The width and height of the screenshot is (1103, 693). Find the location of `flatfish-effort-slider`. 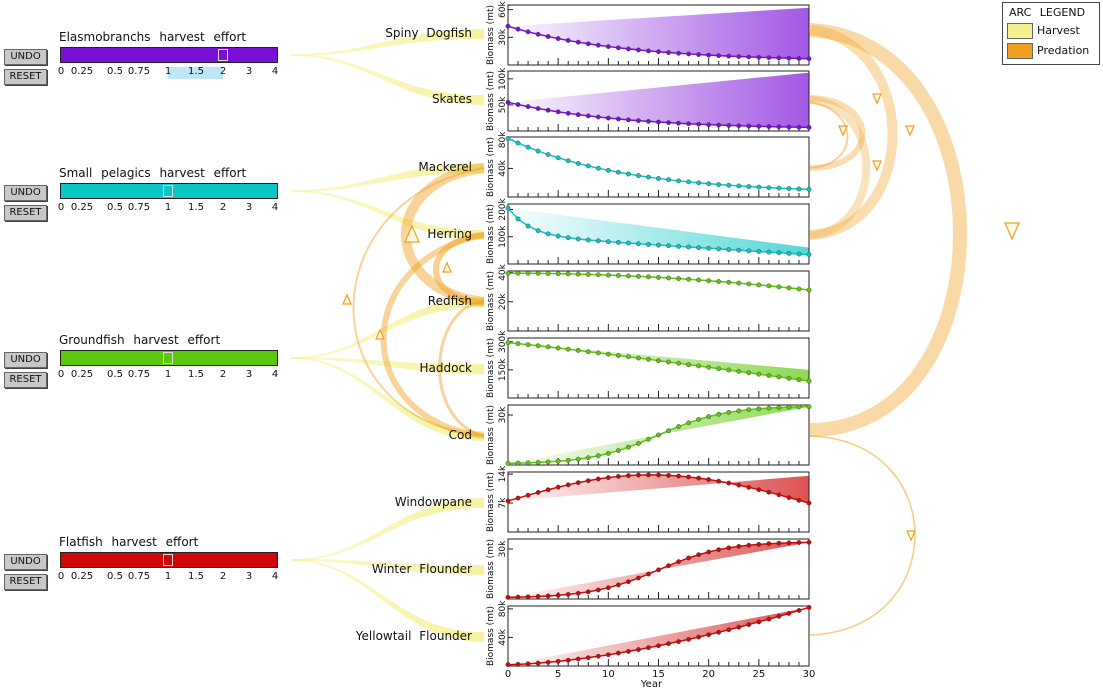

flatfish-effort-slider is located at coordinates (169, 560).